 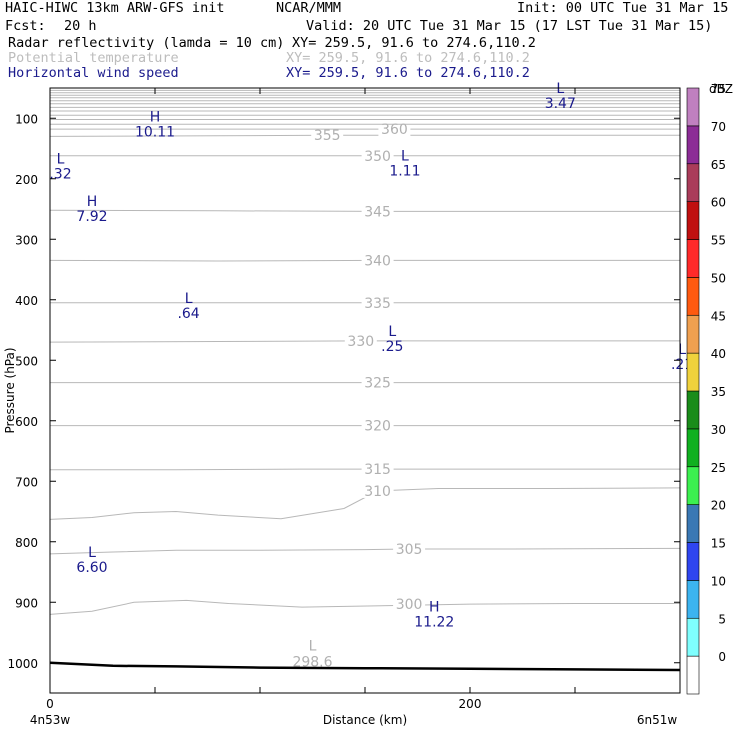 I want to click on wind-extremum-value: 1.11, so click(x=404, y=172).